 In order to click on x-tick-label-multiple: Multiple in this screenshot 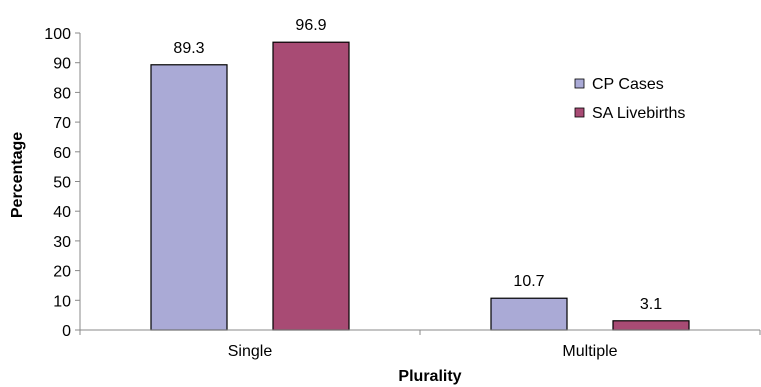, I will do `click(589, 351)`.